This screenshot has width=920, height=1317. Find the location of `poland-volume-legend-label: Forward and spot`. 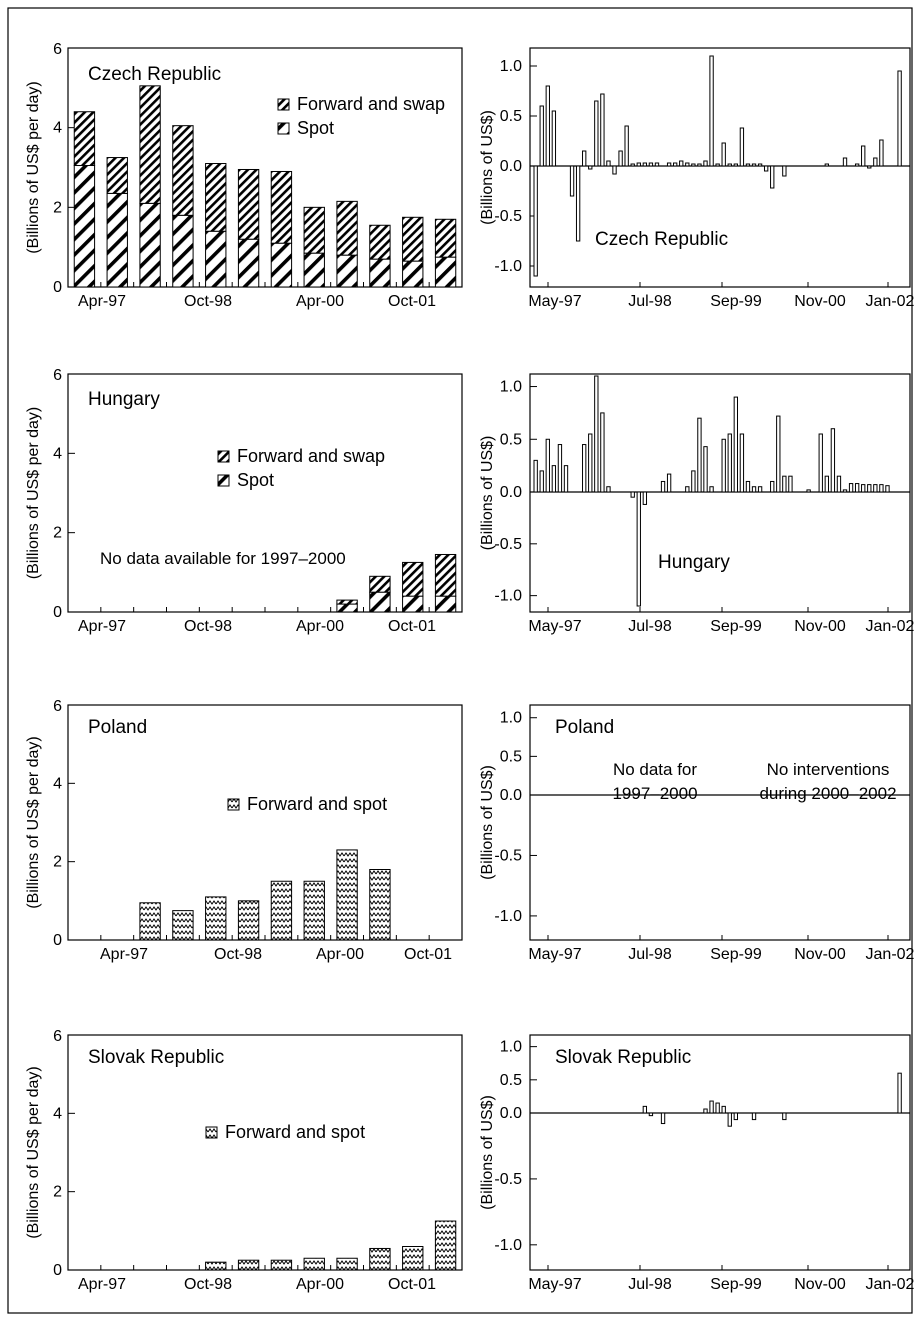

poland-volume-legend-label: Forward and spot is located at coordinates (317, 804).